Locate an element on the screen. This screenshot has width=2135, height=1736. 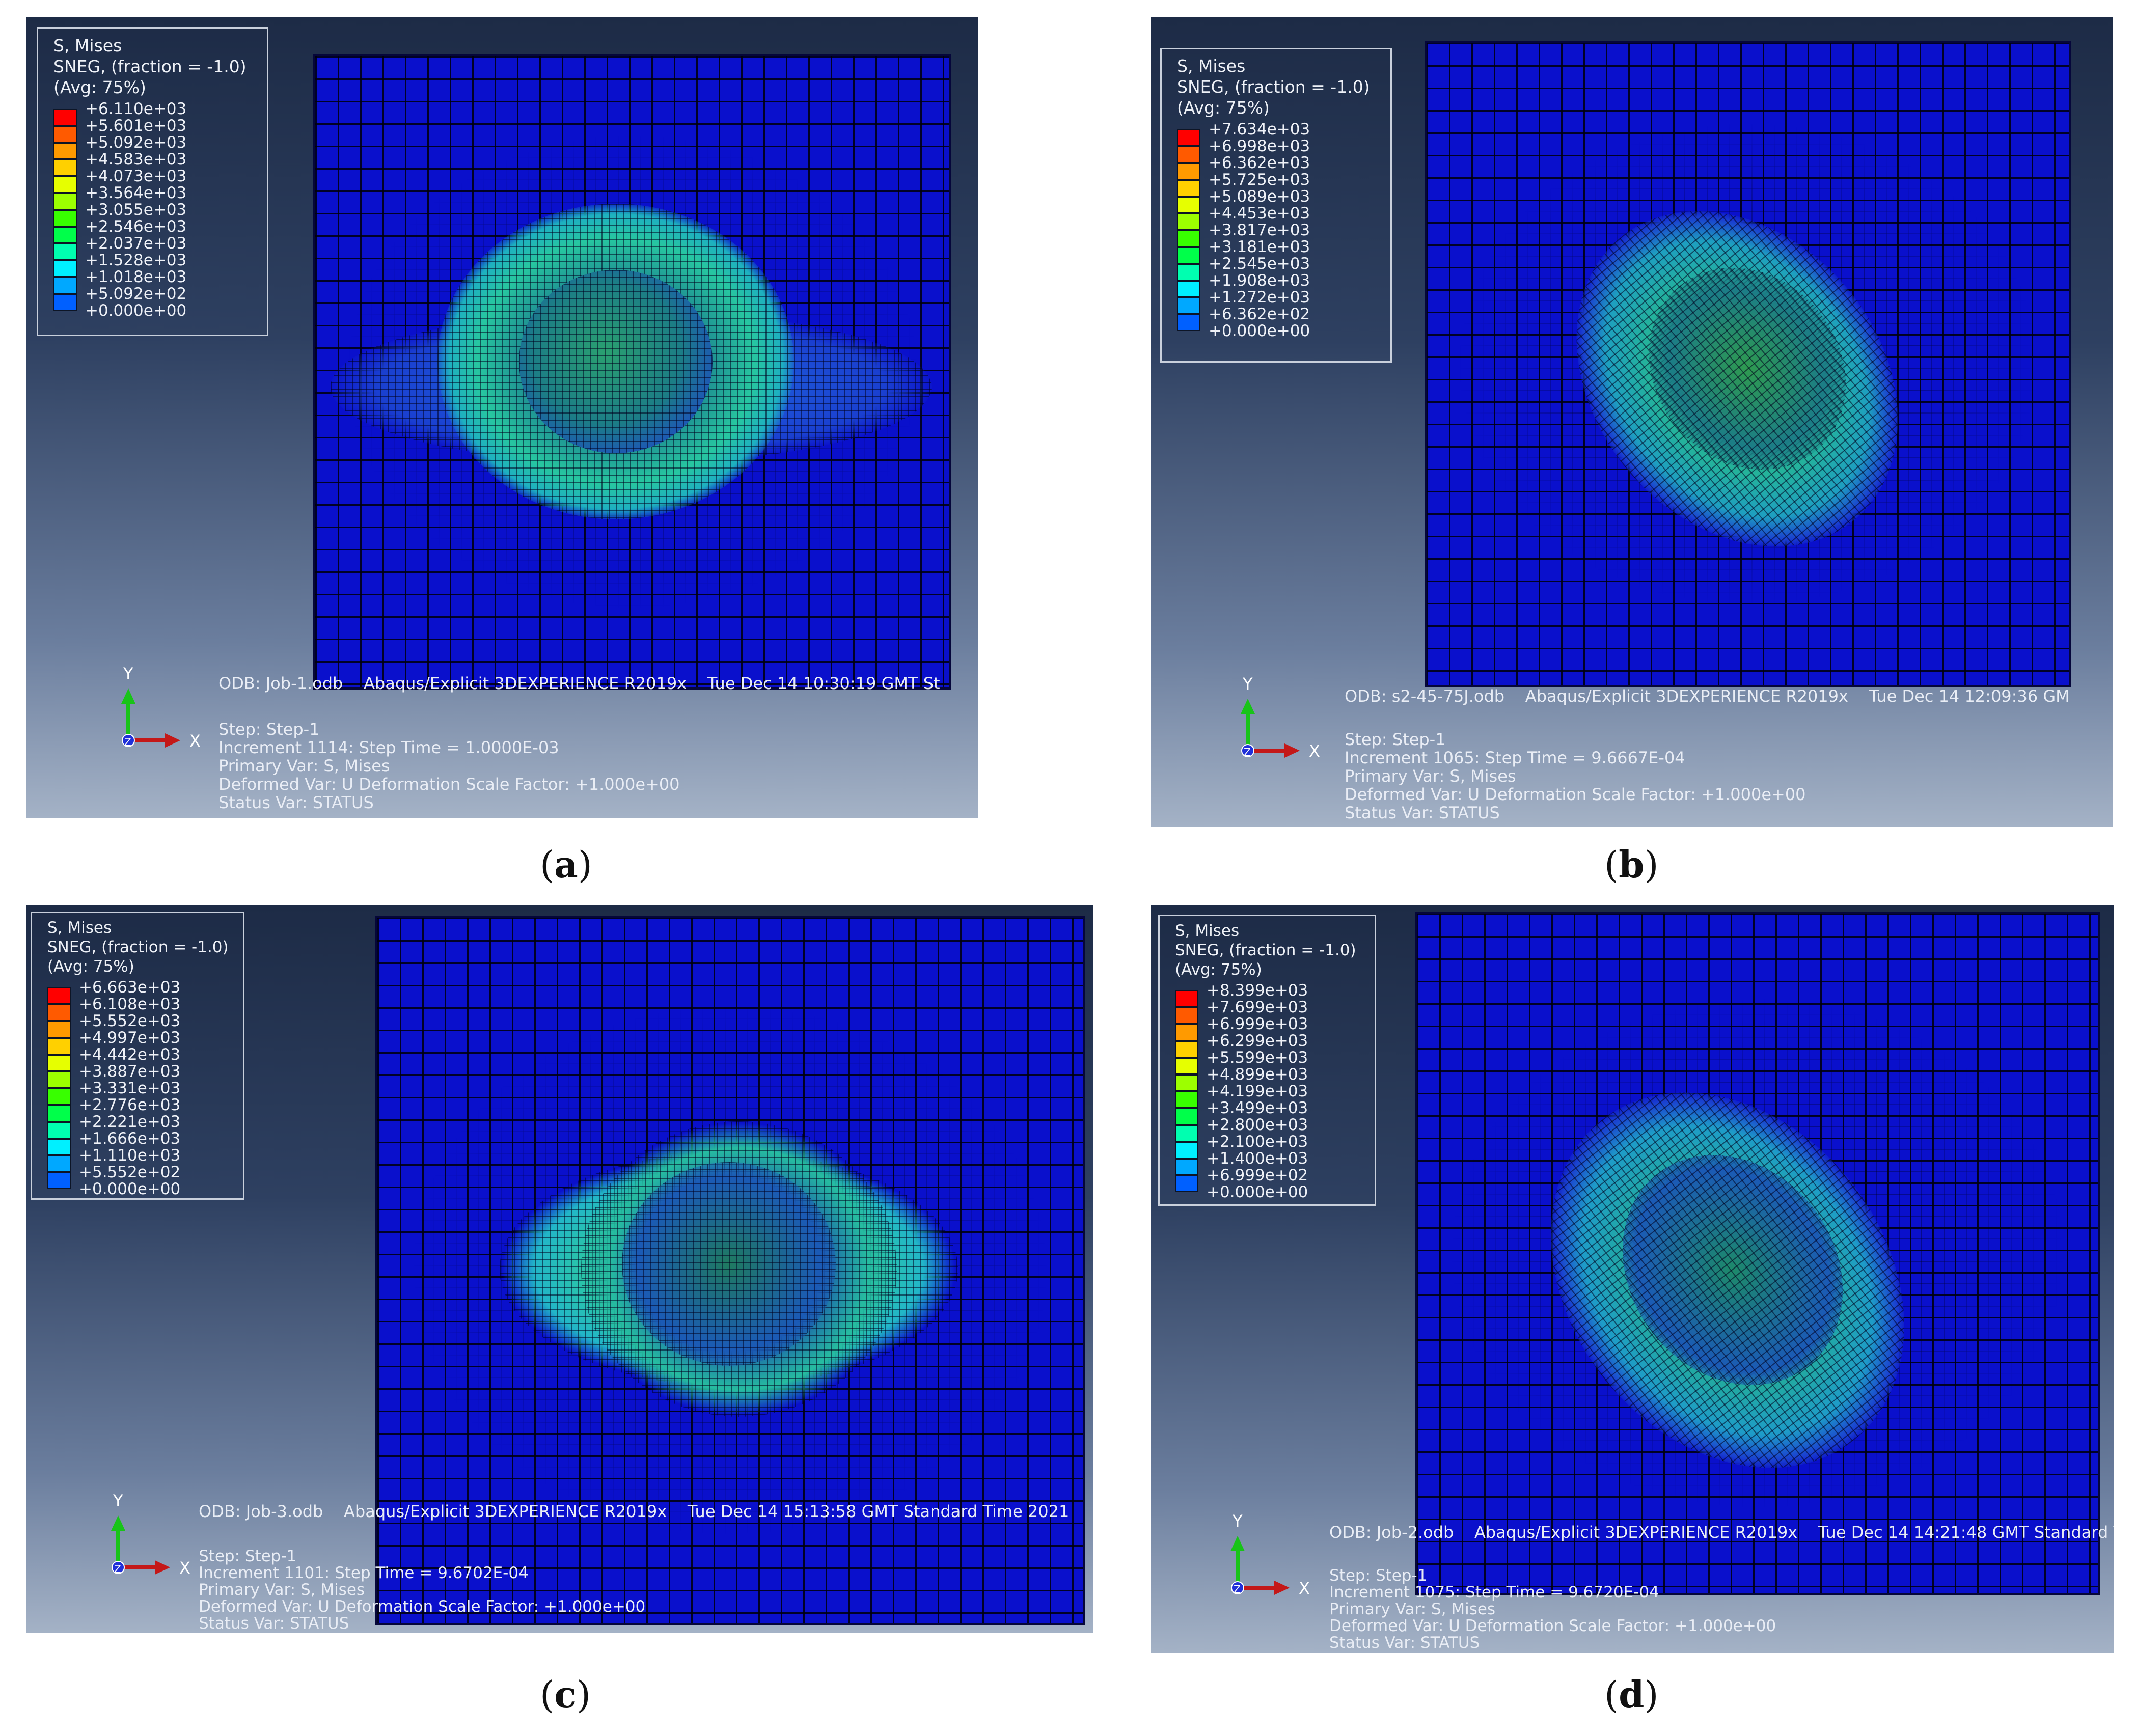
legend-value: +2.037e+03 is located at coordinates (136, 243).